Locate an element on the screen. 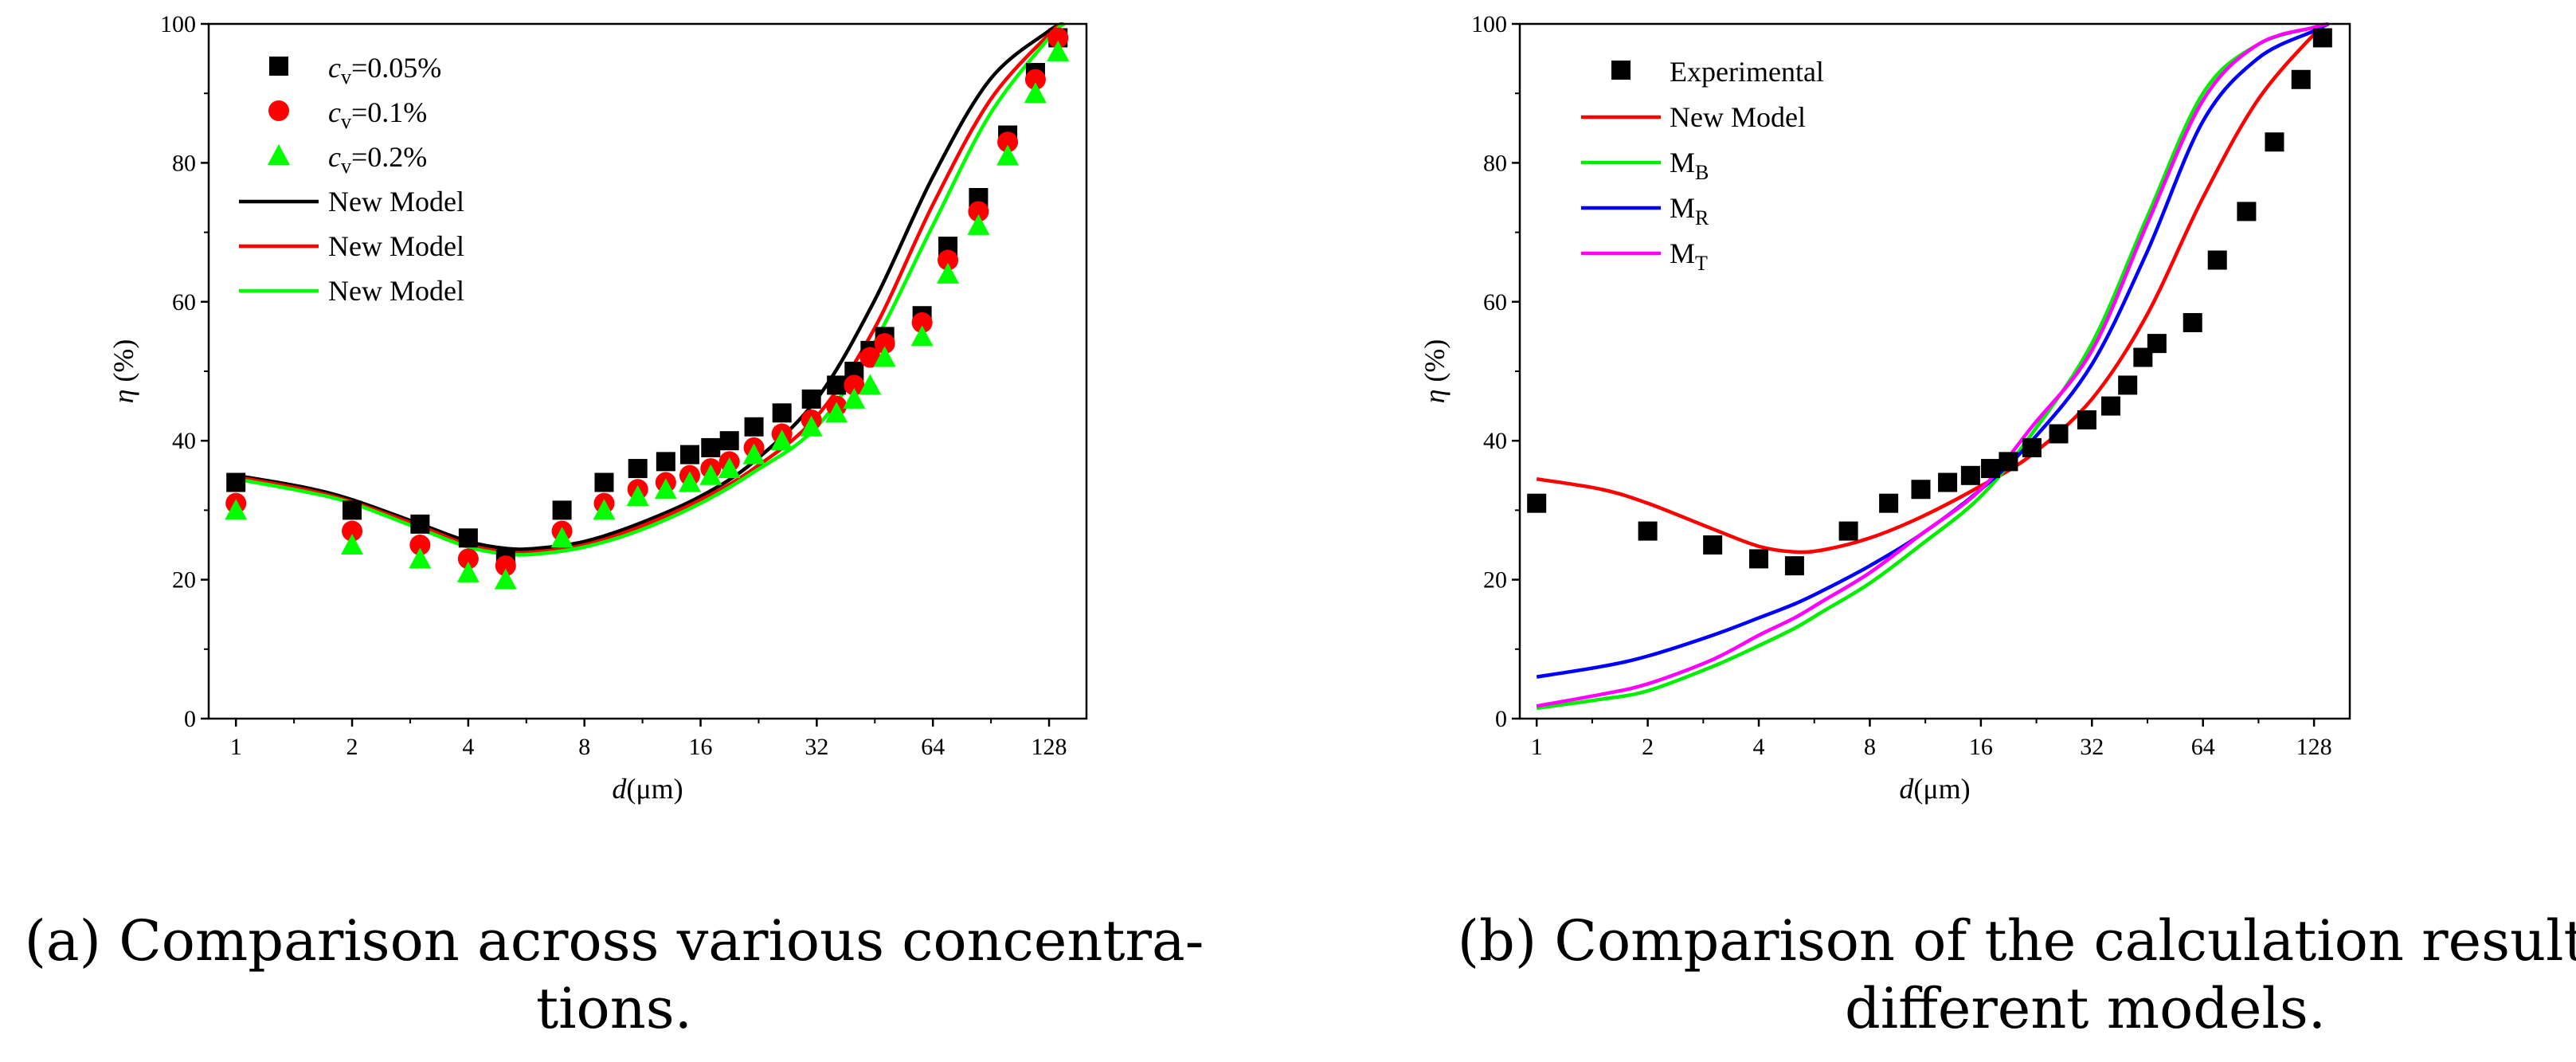 Image resolution: width=2576 pixels, height=1062 pixels. legend-label-subscript: R is located at coordinates (1702, 218).